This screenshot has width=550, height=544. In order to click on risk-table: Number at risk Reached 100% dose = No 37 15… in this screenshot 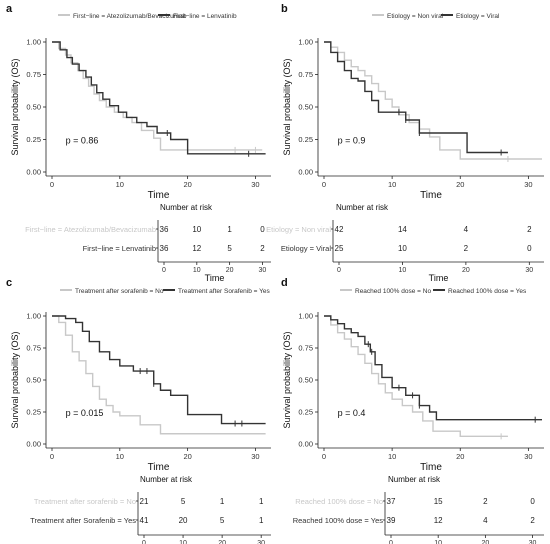, I will do `click(418, 509)`.